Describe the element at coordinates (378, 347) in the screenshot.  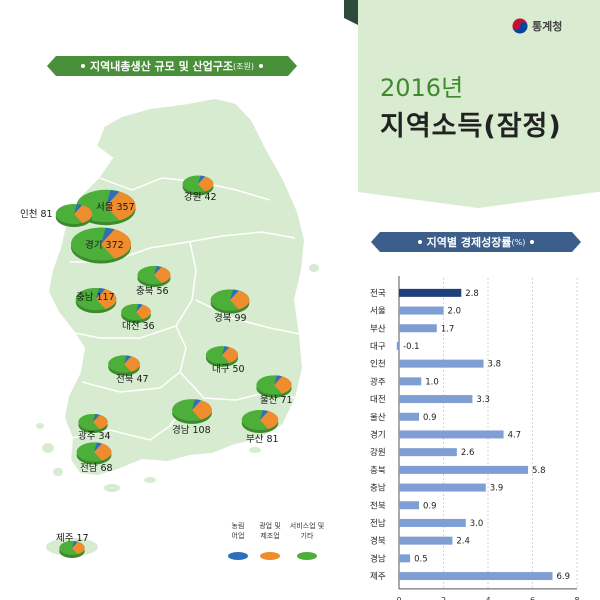
I see `bar-category-label-3: 대구` at that location.